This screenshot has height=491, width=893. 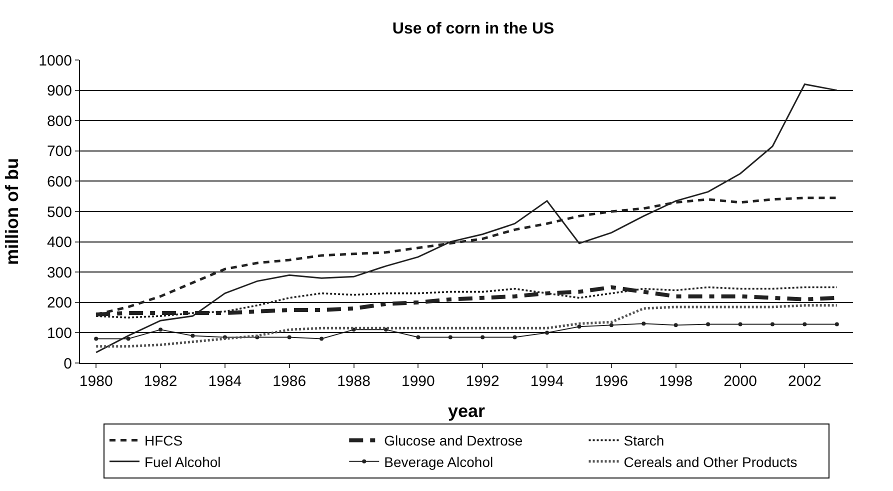 I want to click on legend-label: Beverage Alcohol, so click(x=439, y=462).